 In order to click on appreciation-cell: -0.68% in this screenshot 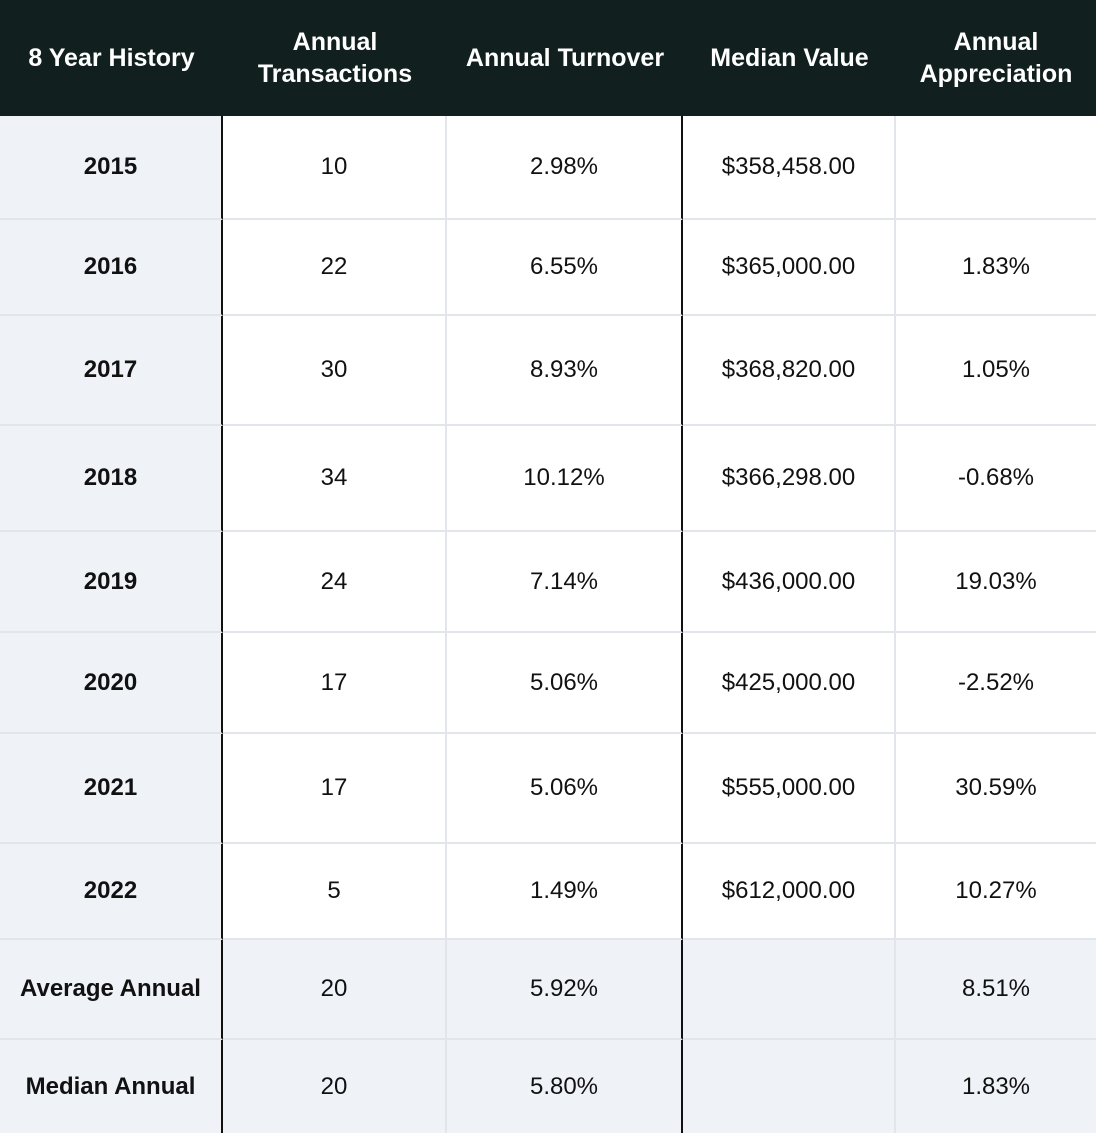, I will do `click(996, 479)`.